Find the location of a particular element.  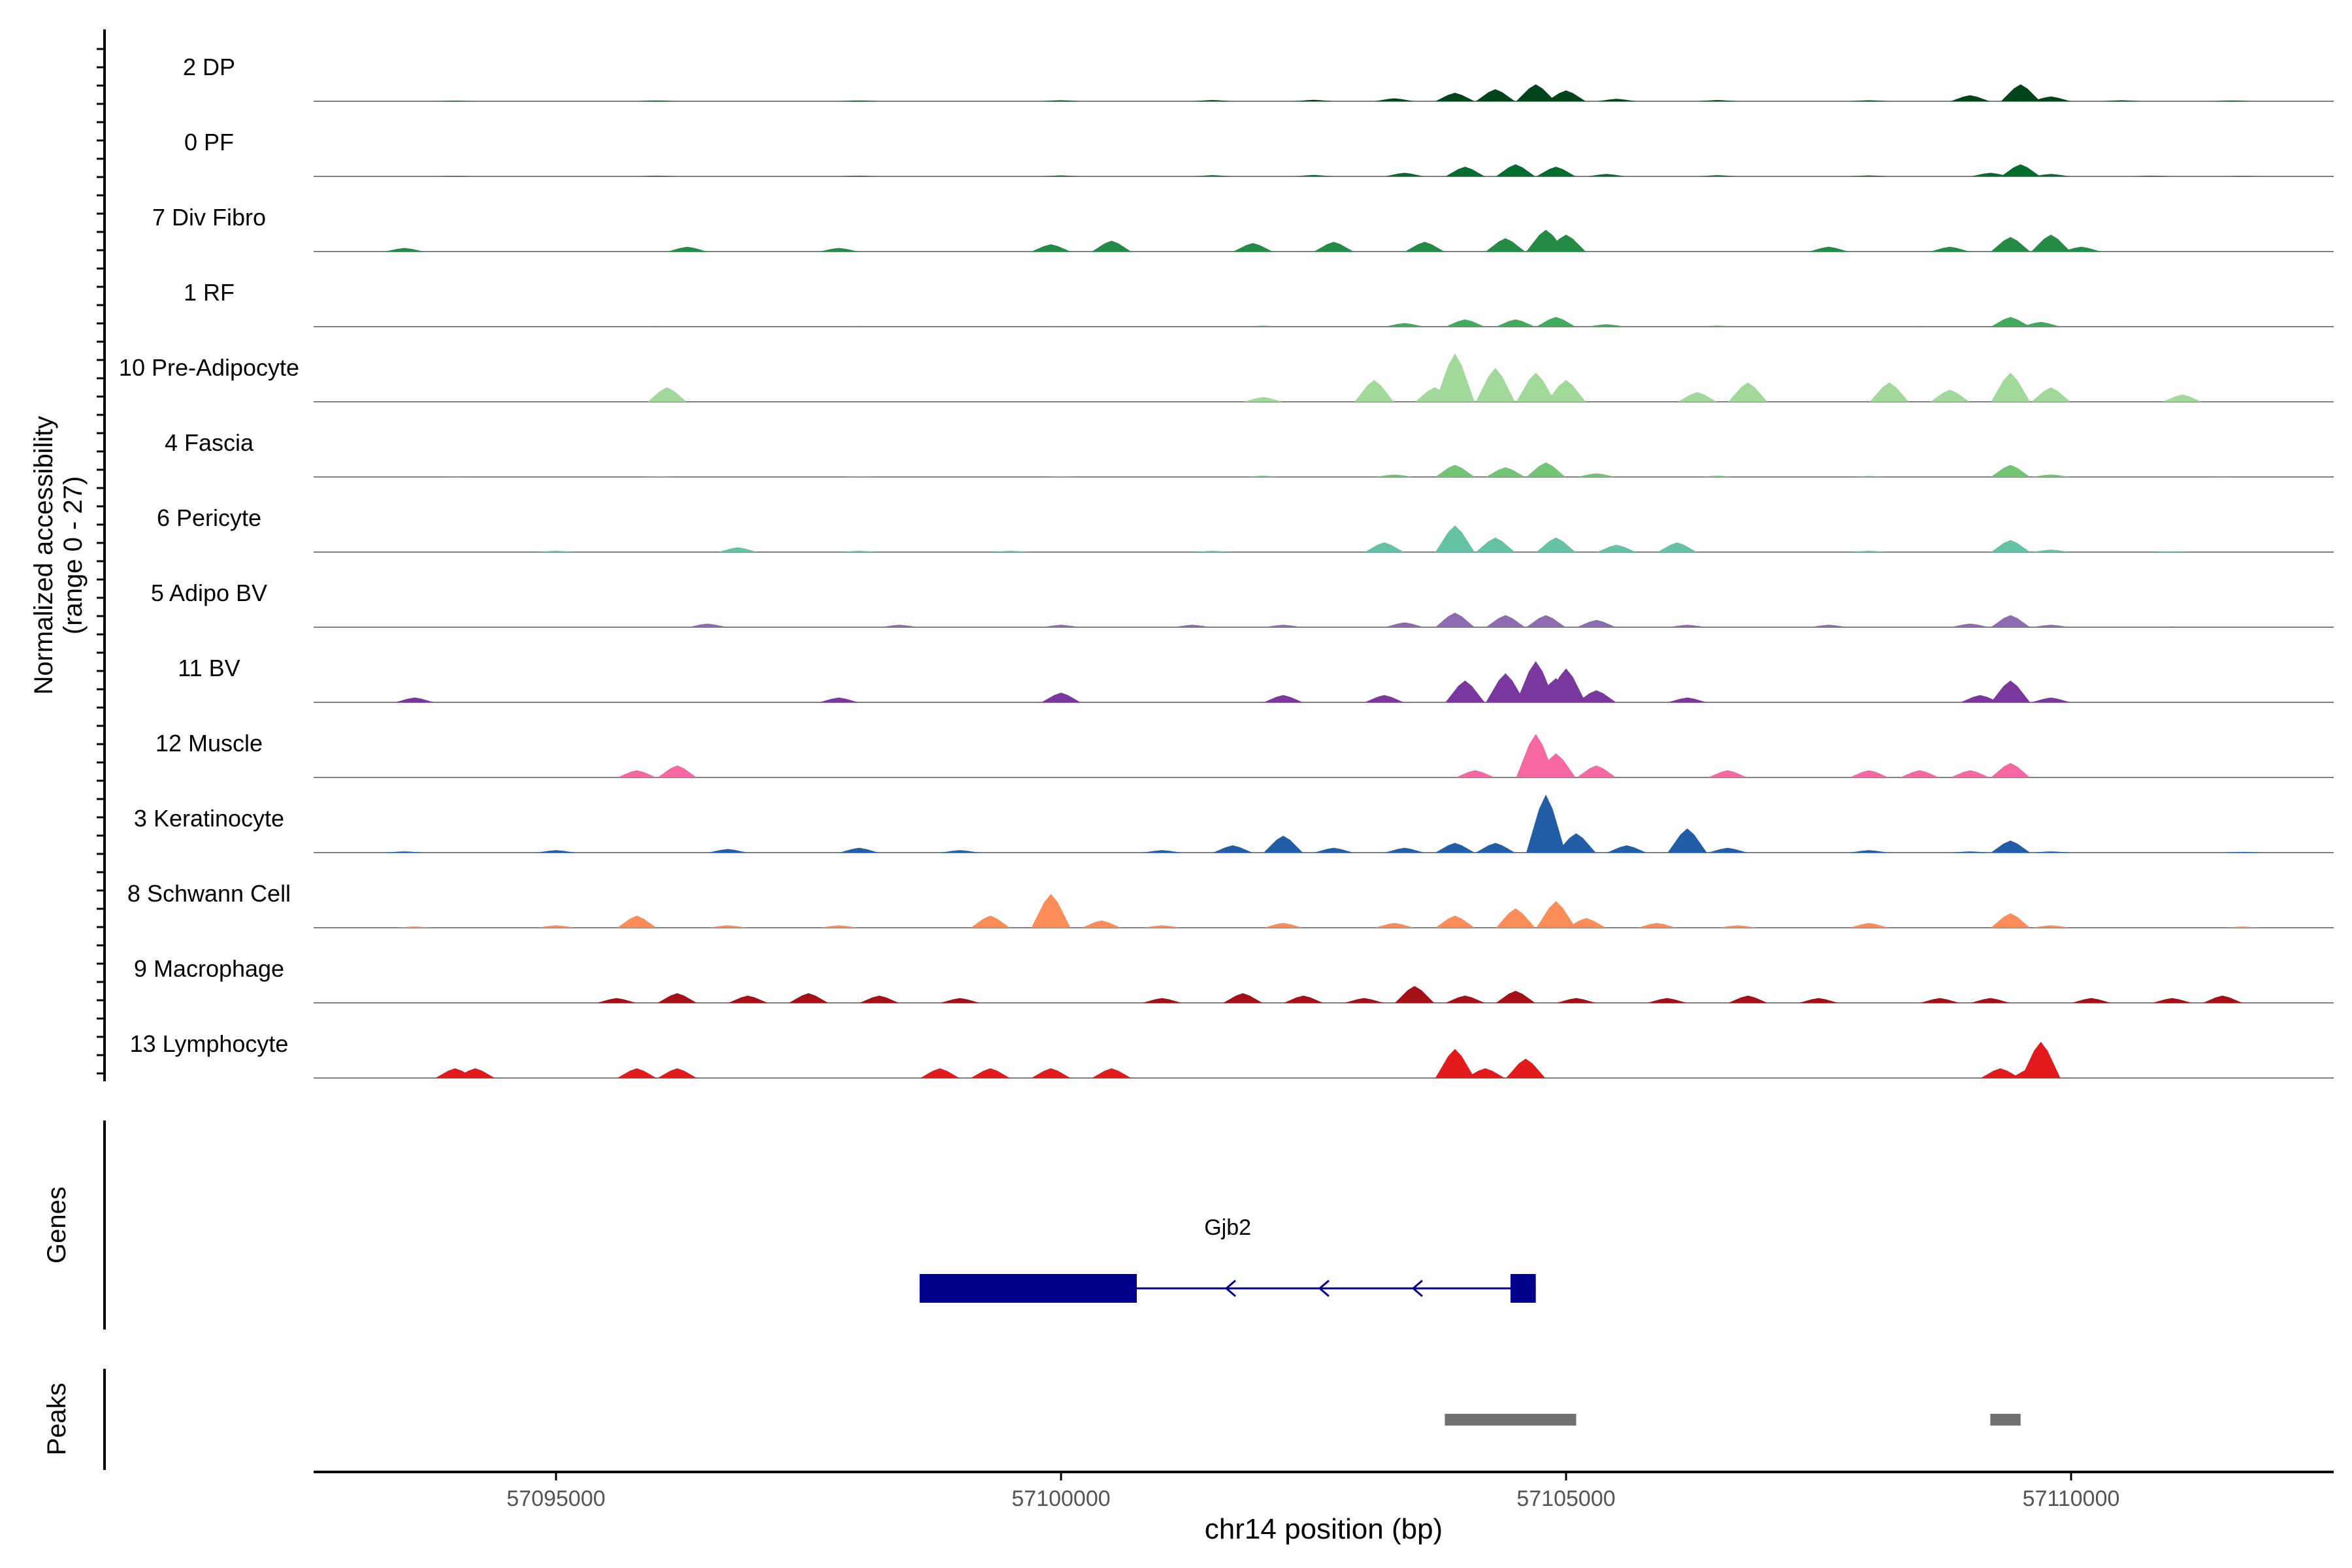

track-13: 13 Lymphocyte is located at coordinates (1232, 1054).